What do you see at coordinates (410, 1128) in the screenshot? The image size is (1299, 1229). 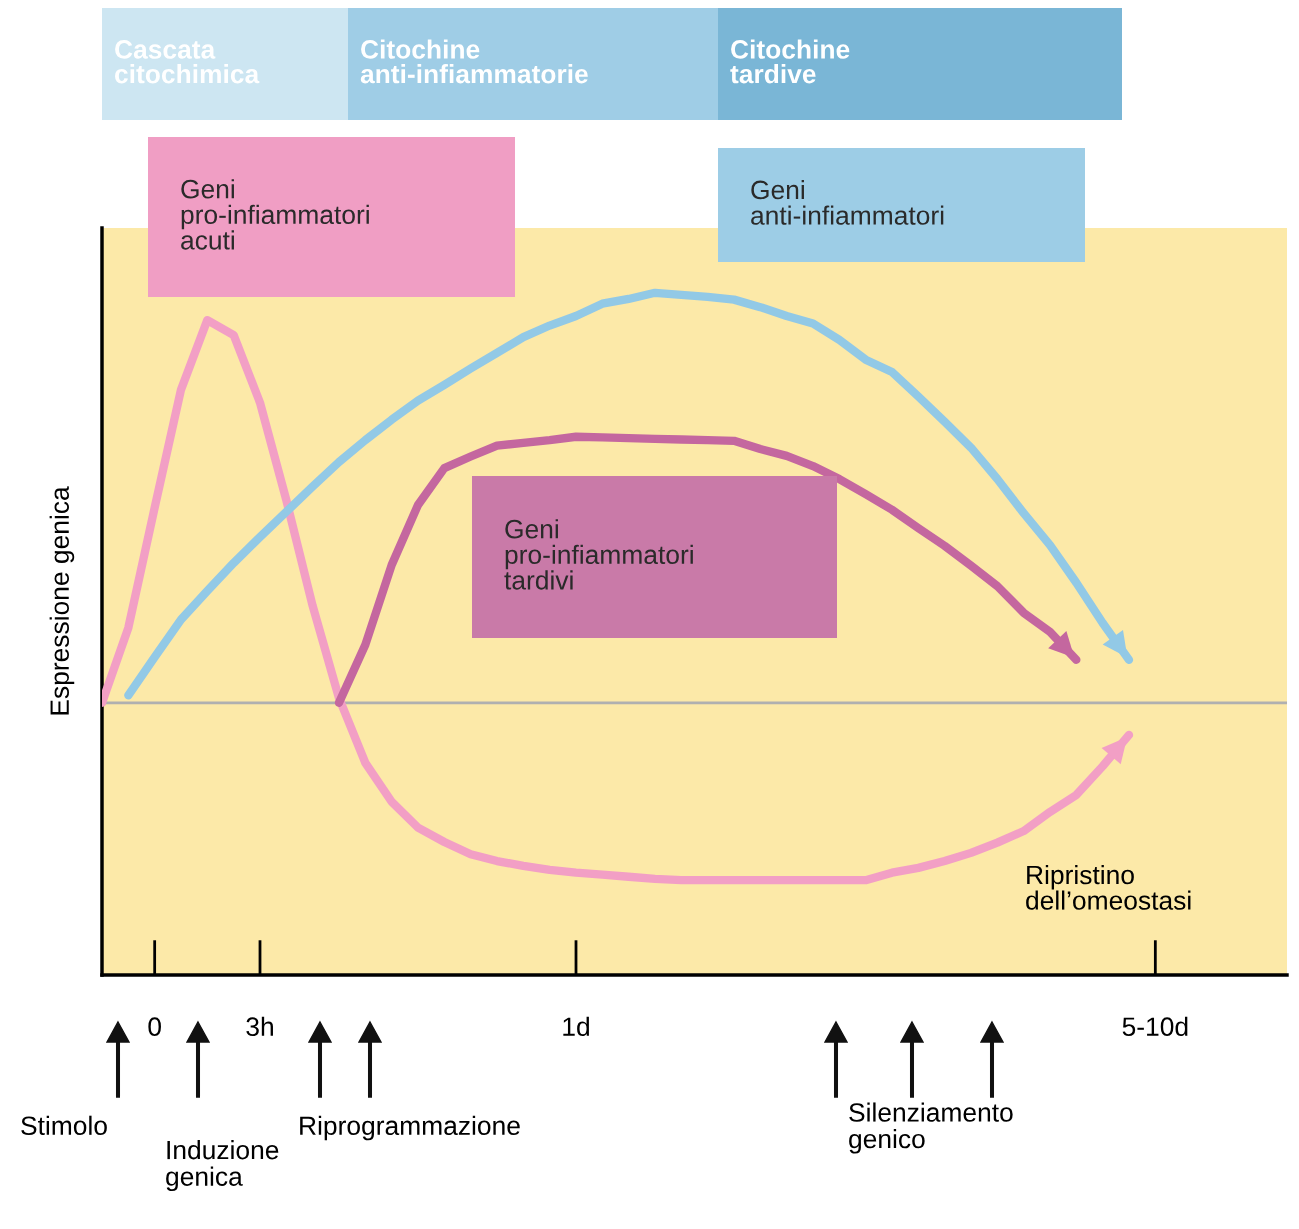 I see `text: Riprogrammazione` at bounding box center [410, 1128].